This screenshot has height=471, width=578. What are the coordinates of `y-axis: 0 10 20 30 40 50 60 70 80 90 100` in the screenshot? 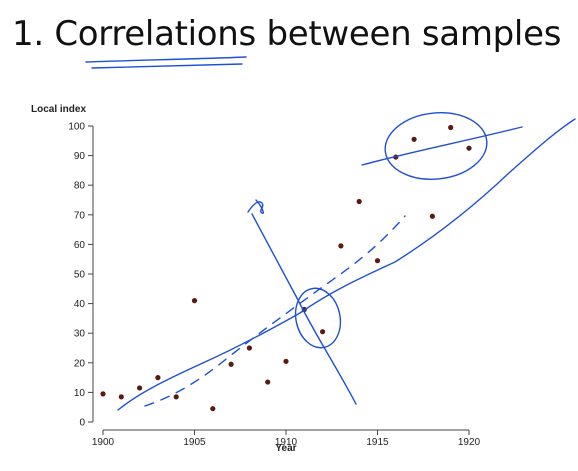 It's located at (81, 275).